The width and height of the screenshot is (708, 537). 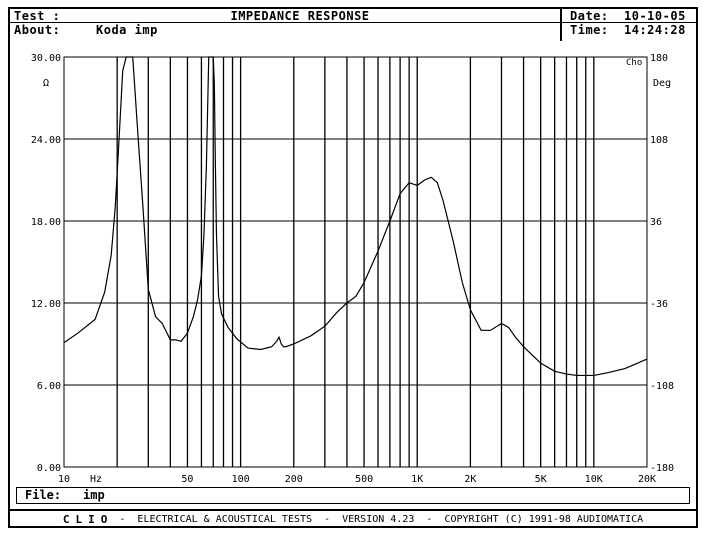 What do you see at coordinates (46, 58) in the screenshot?
I see `y-tick-label: 30.00` at bounding box center [46, 58].